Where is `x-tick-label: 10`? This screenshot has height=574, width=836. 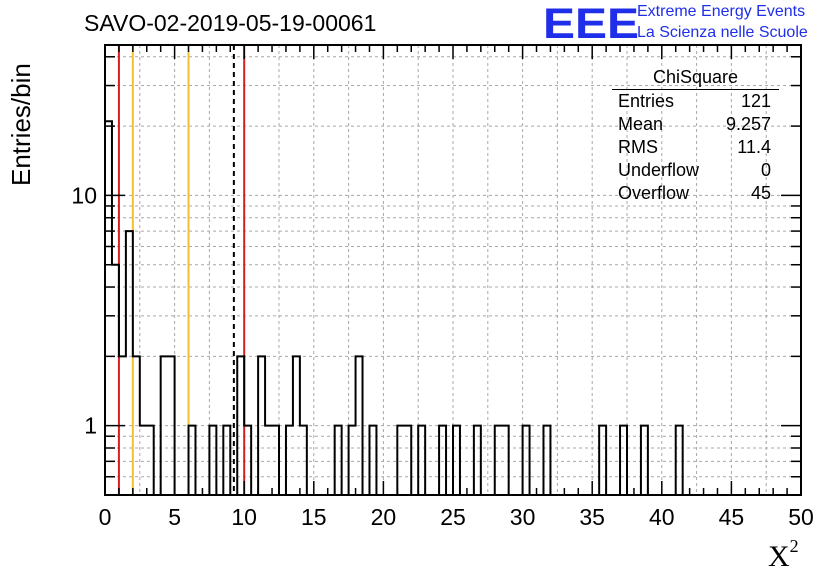
x-tick-label: 10 is located at coordinates (244, 517).